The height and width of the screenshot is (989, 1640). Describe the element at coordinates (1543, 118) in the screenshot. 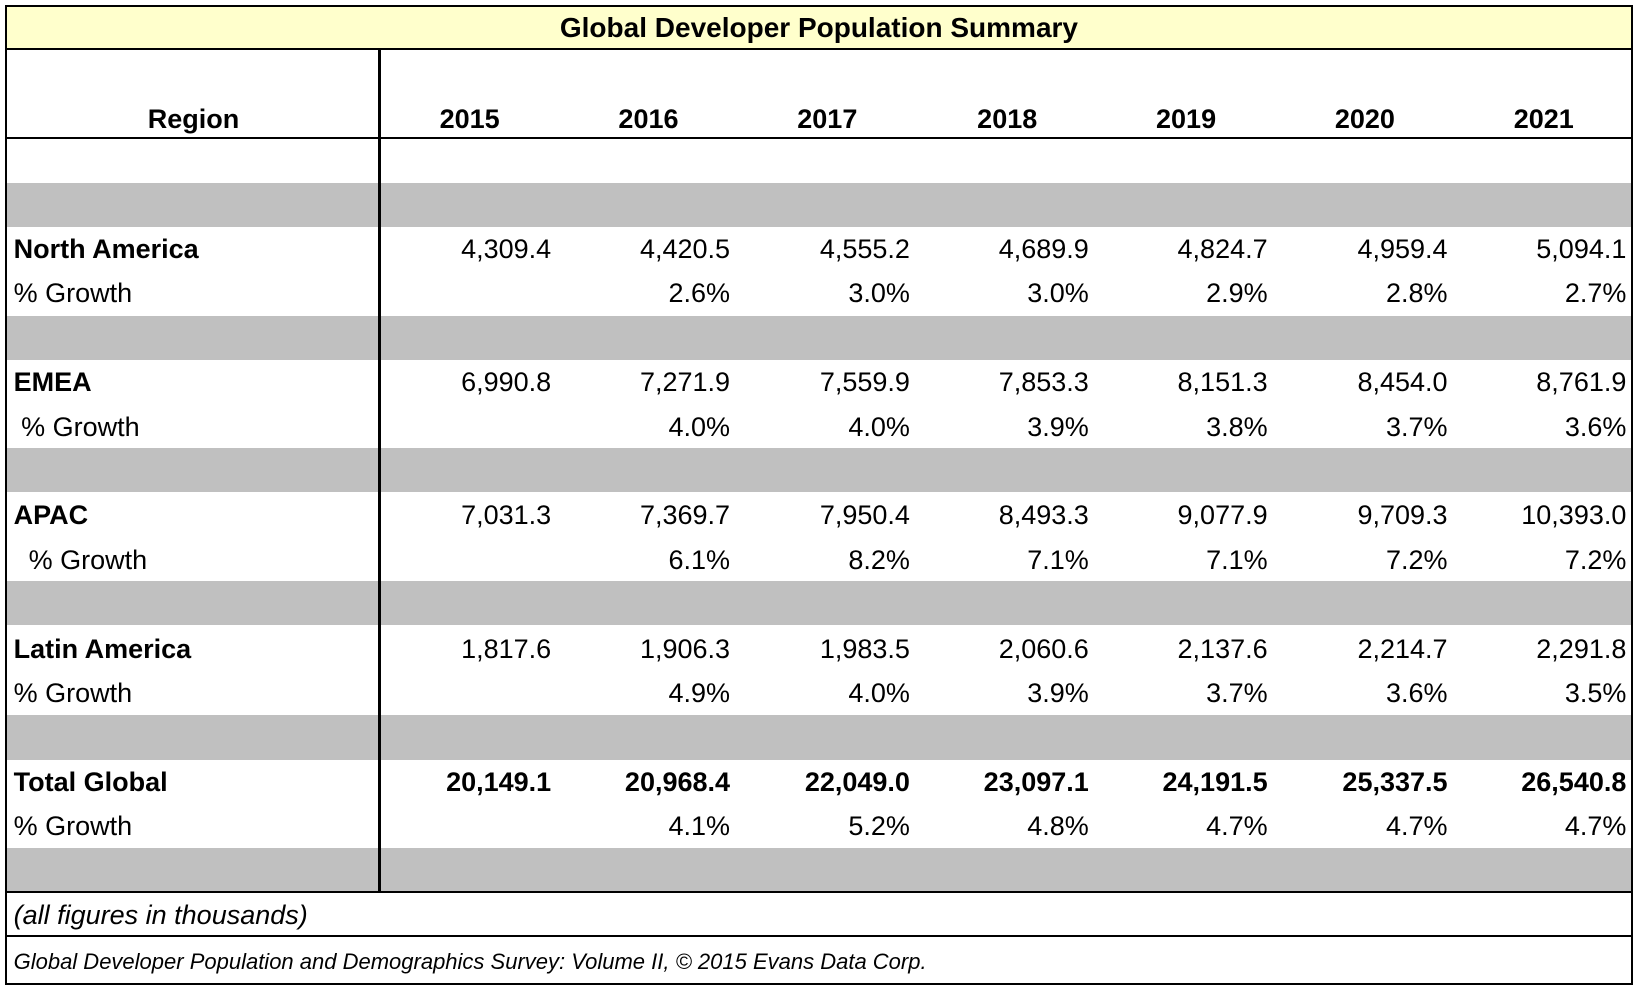

I see `column-header: 2021` at that location.